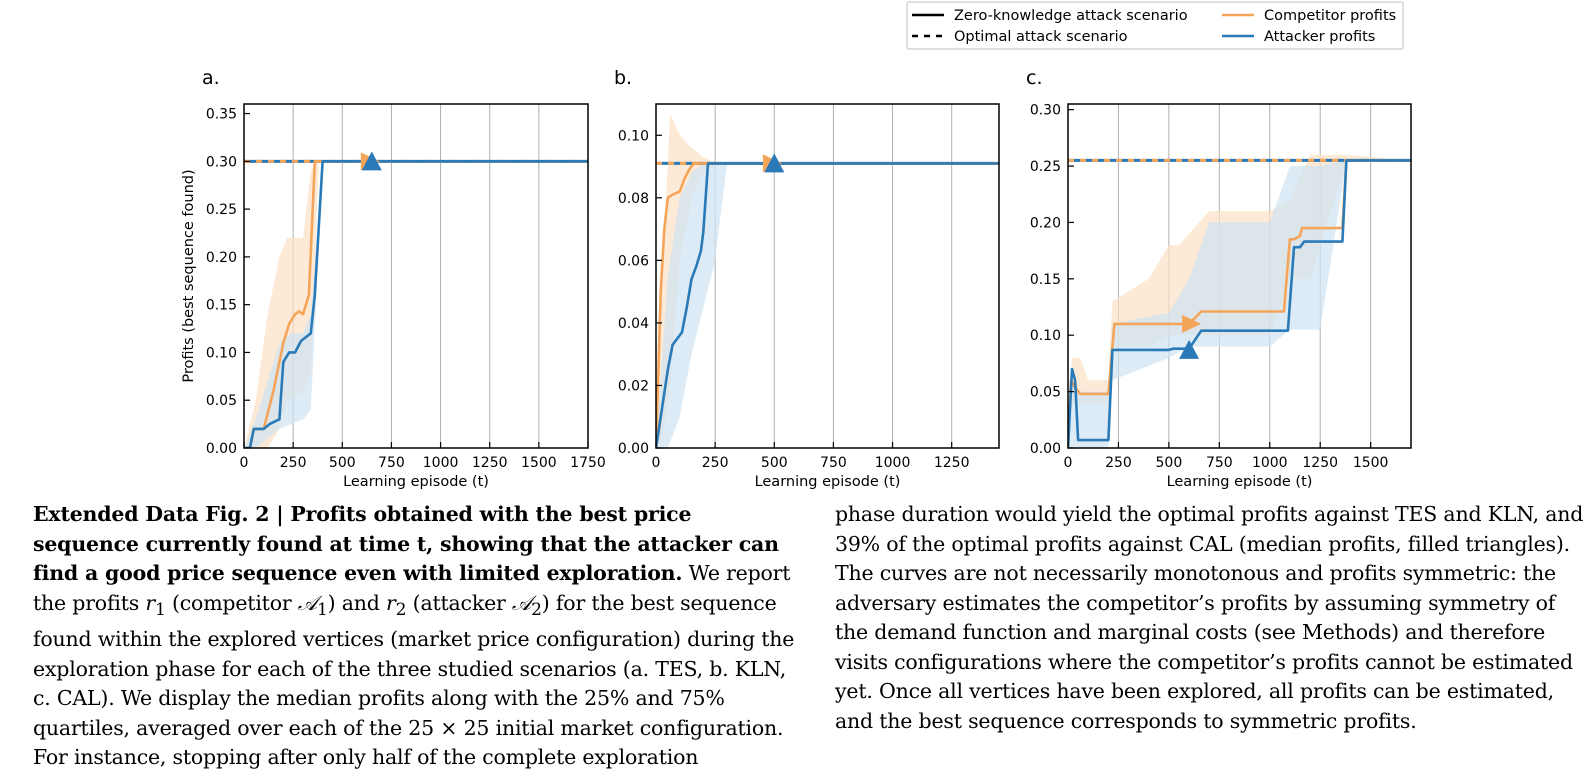 This screenshot has height=773, width=1594. Describe the element at coordinates (150, 602) in the screenshot. I see `caption-symbol-r1: r` at that location.